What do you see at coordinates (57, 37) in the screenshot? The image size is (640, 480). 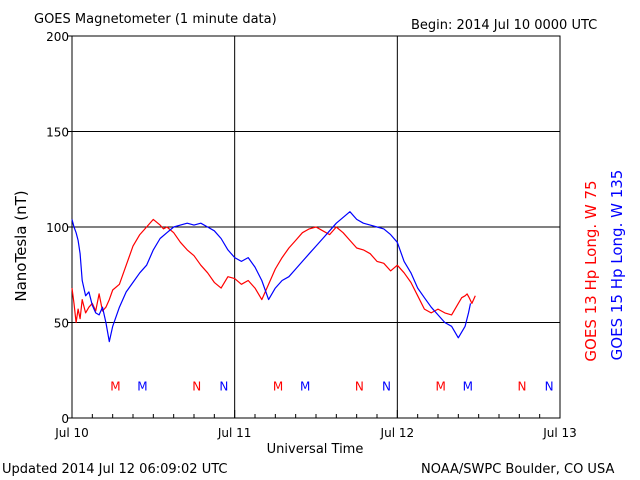 I see `y-tick-label: 200` at bounding box center [57, 37].